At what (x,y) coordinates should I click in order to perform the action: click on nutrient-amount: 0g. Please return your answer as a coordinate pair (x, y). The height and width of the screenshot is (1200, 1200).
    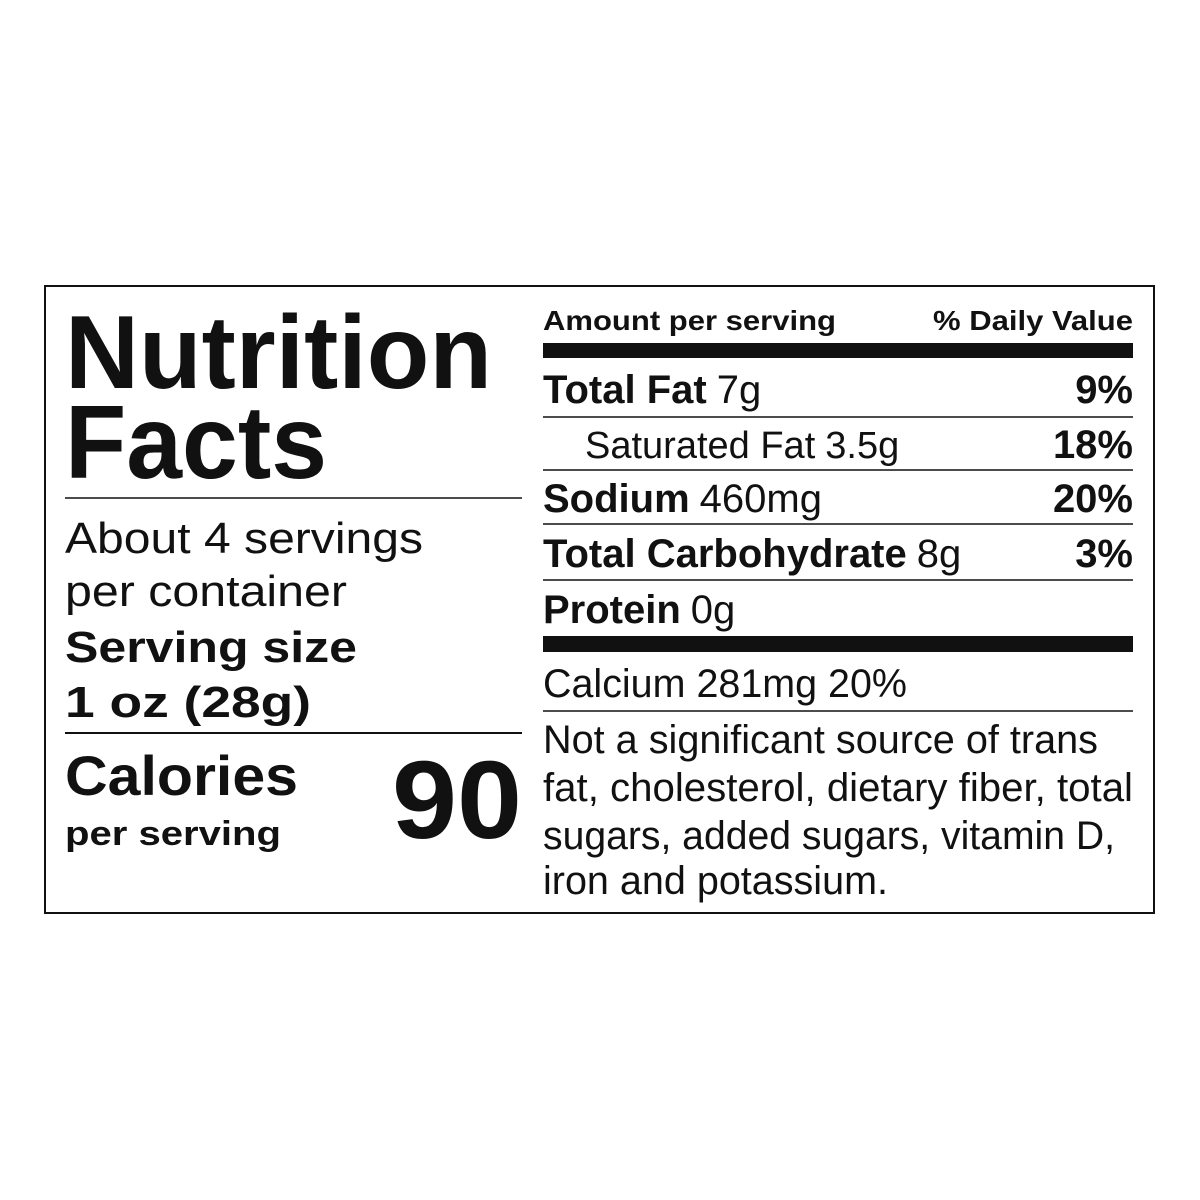
    Looking at the image, I should click on (713, 610).